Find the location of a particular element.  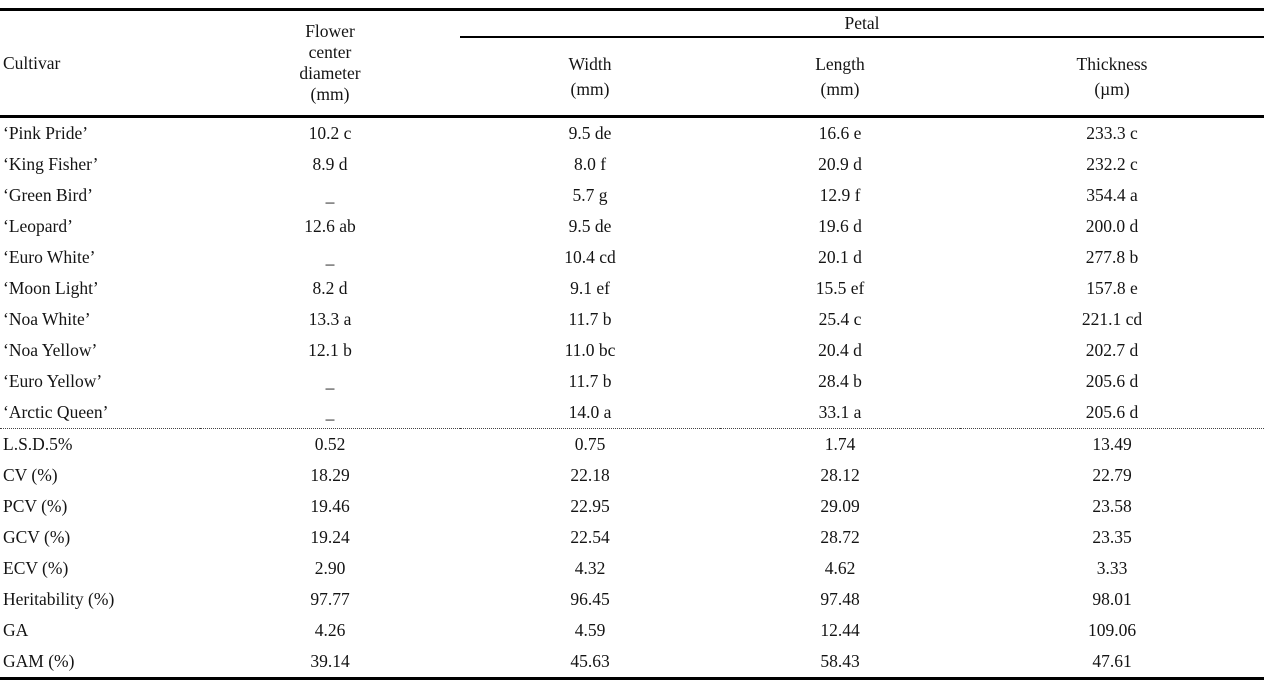

measurement-value-cell: 354.4 a is located at coordinates (1112, 195).